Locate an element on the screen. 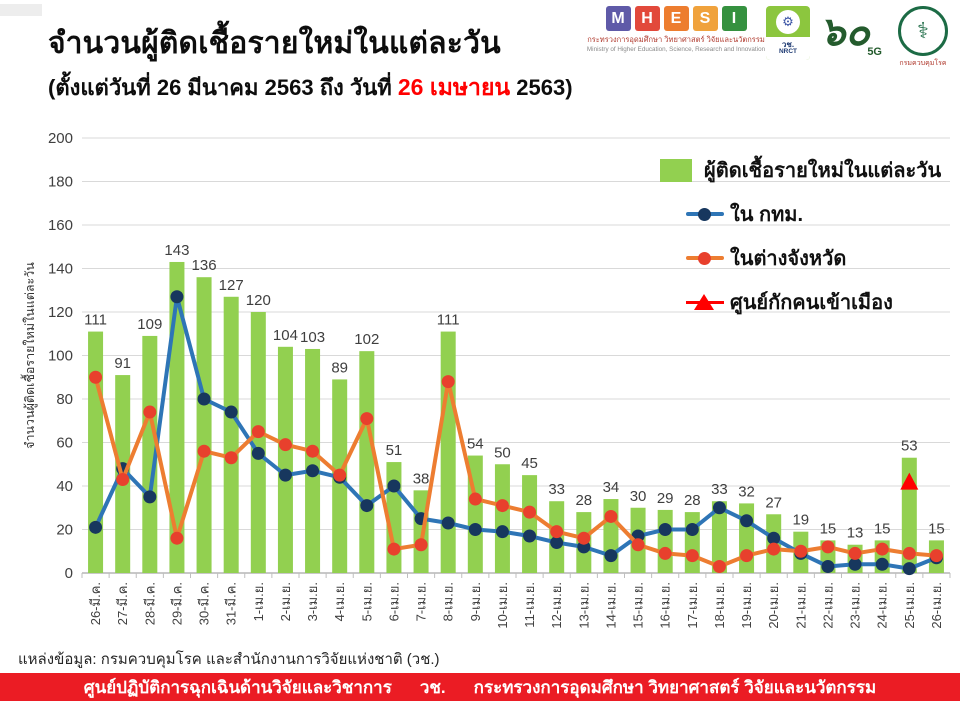 This screenshot has width=960, height=703. bar-value-label: 27 is located at coordinates (773, 502).